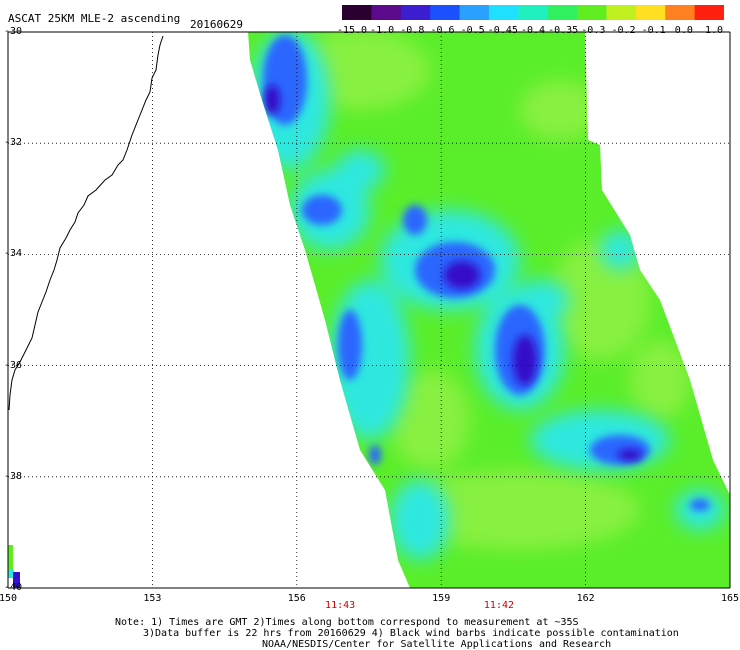 This screenshot has width=740, height=650. I want to click on latitude-label: -30, so click(13, 31).